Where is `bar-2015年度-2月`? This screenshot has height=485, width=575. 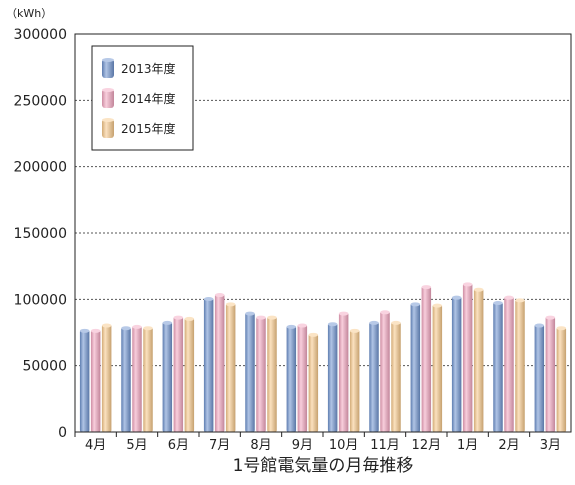 bar-2015年度-2月 is located at coordinates (520, 365).